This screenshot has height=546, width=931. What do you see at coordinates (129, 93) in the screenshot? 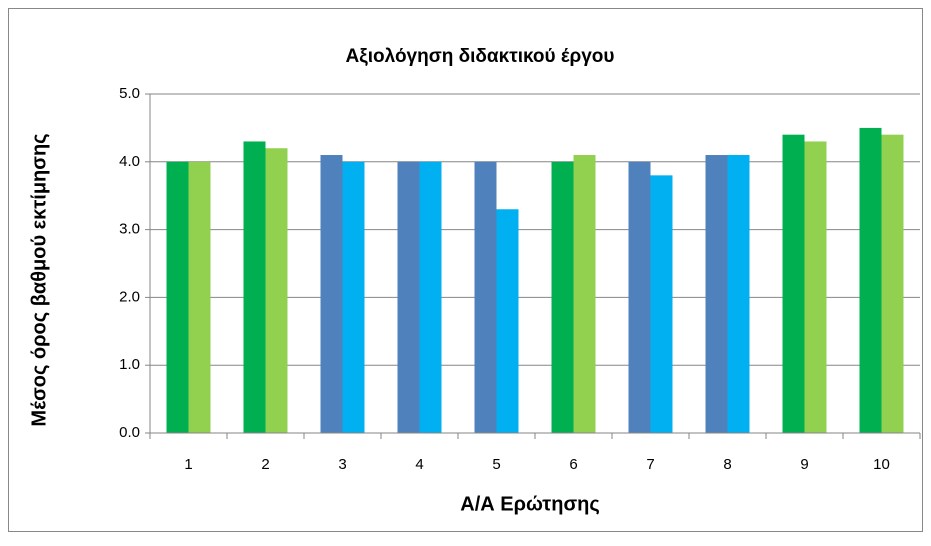
I see `y-tick-label: 5.0` at bounding box center [129, 93].